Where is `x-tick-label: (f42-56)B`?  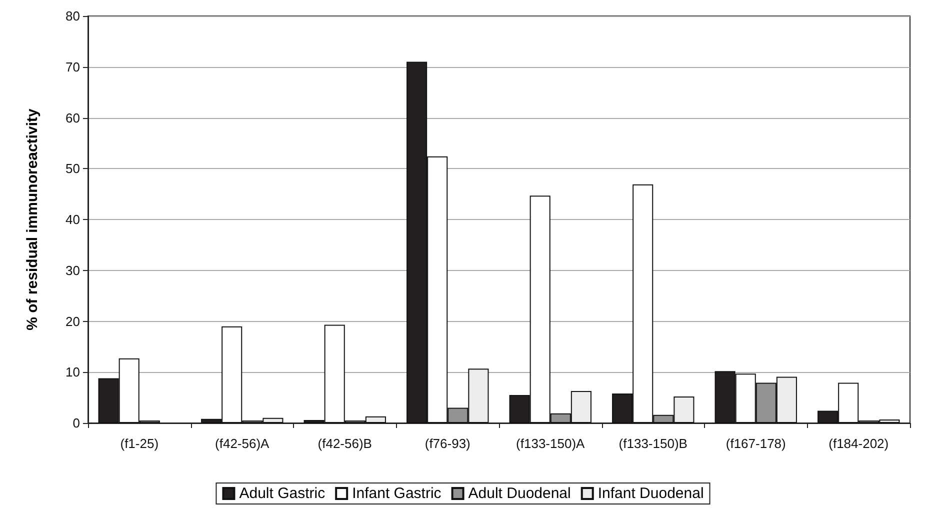 x-tick-label: (f42-56)B is located at coordinates (345, 443).